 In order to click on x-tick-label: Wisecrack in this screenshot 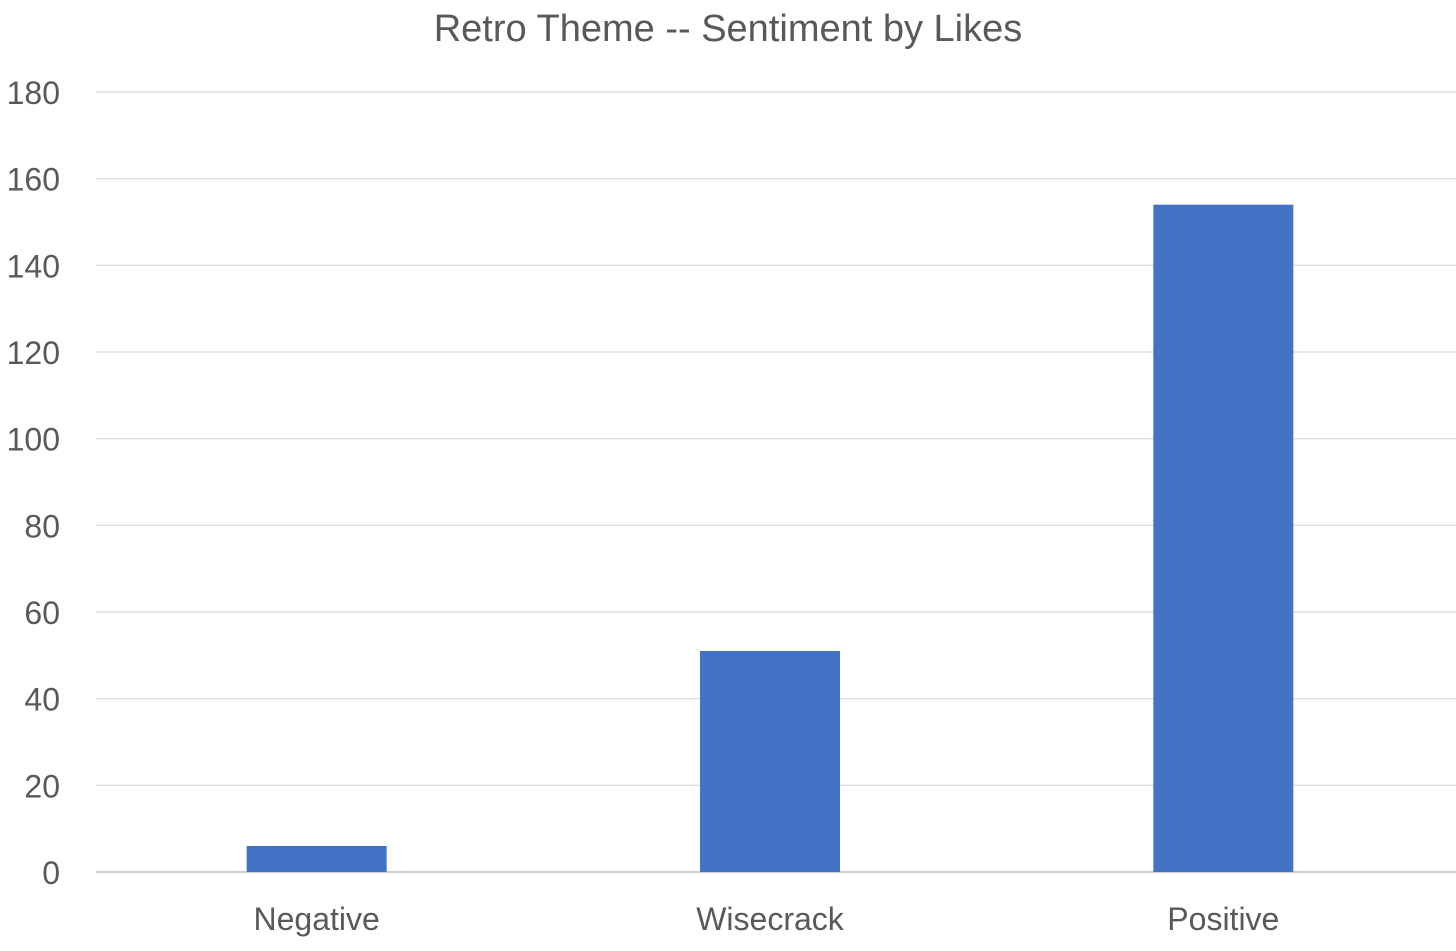, I will do `click(770, 919)`.